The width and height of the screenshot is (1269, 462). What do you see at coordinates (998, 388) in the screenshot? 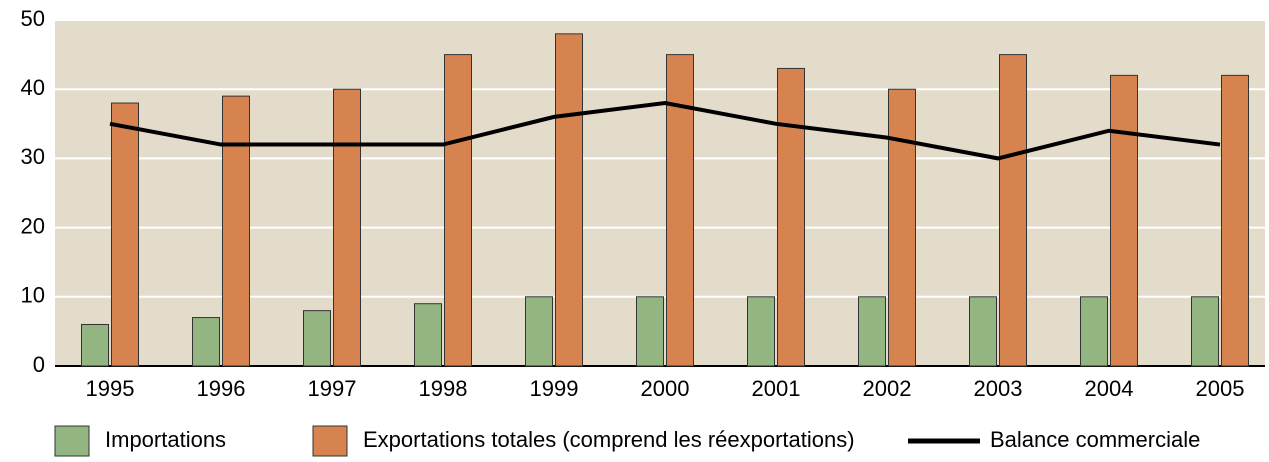
I see `x-tick-label: 2003` at bounding box center [998, 388].